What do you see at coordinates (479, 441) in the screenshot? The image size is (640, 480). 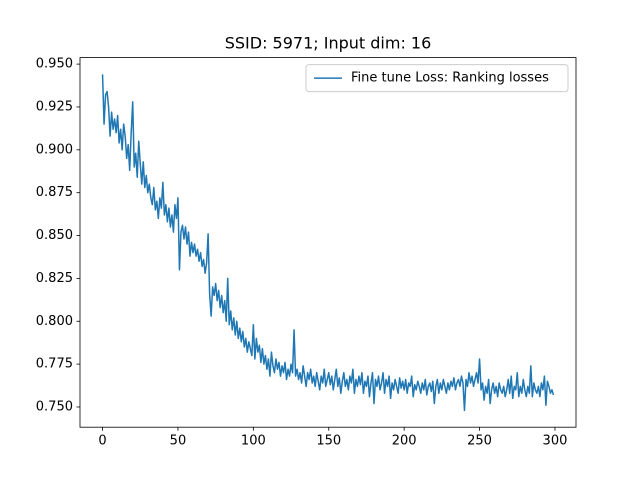 I see `x-tick-label: 250` at bounding box center [479, 441].